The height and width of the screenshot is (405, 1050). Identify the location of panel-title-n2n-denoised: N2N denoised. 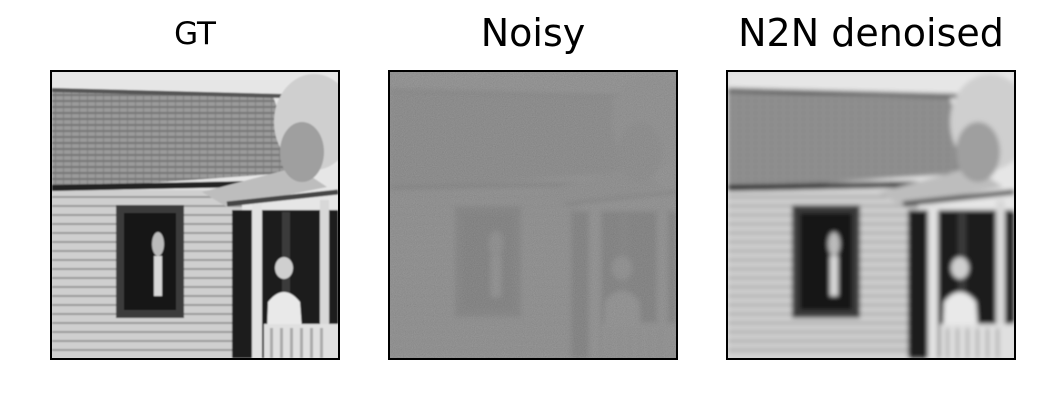
(871, 33).